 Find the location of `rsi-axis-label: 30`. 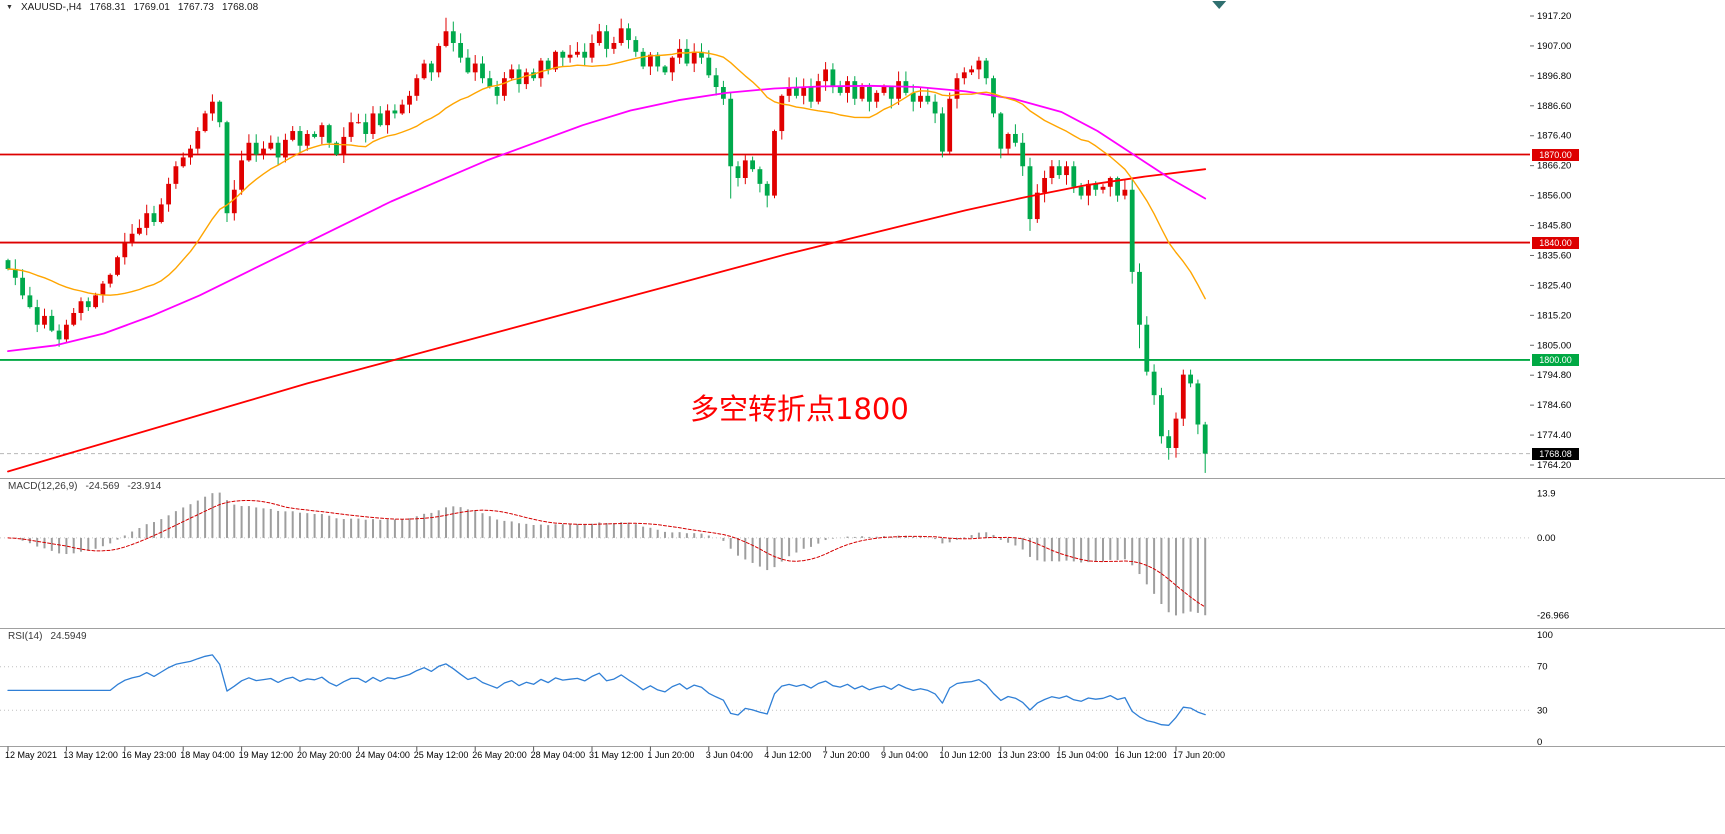

rsi-axis-label: 30 is located at coordinates (1542, 710).